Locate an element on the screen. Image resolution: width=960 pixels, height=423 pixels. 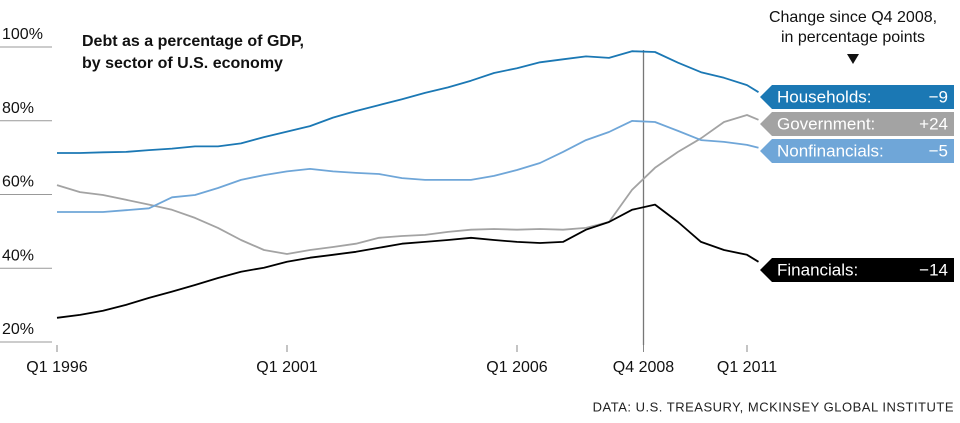
legend-label: Financials: is located at coordinates (817, 269).